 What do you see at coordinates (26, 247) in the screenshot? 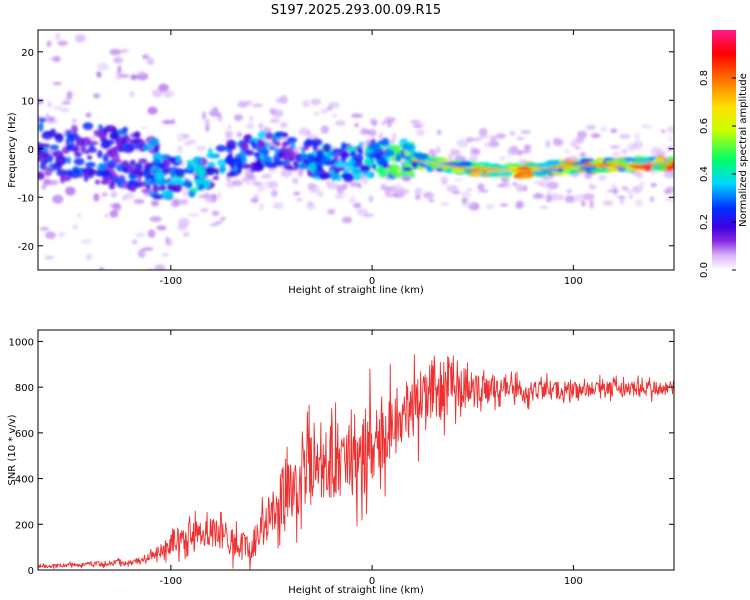
I see `spectrogram-y-tick-label: -20` at bounding box center [26, 247].